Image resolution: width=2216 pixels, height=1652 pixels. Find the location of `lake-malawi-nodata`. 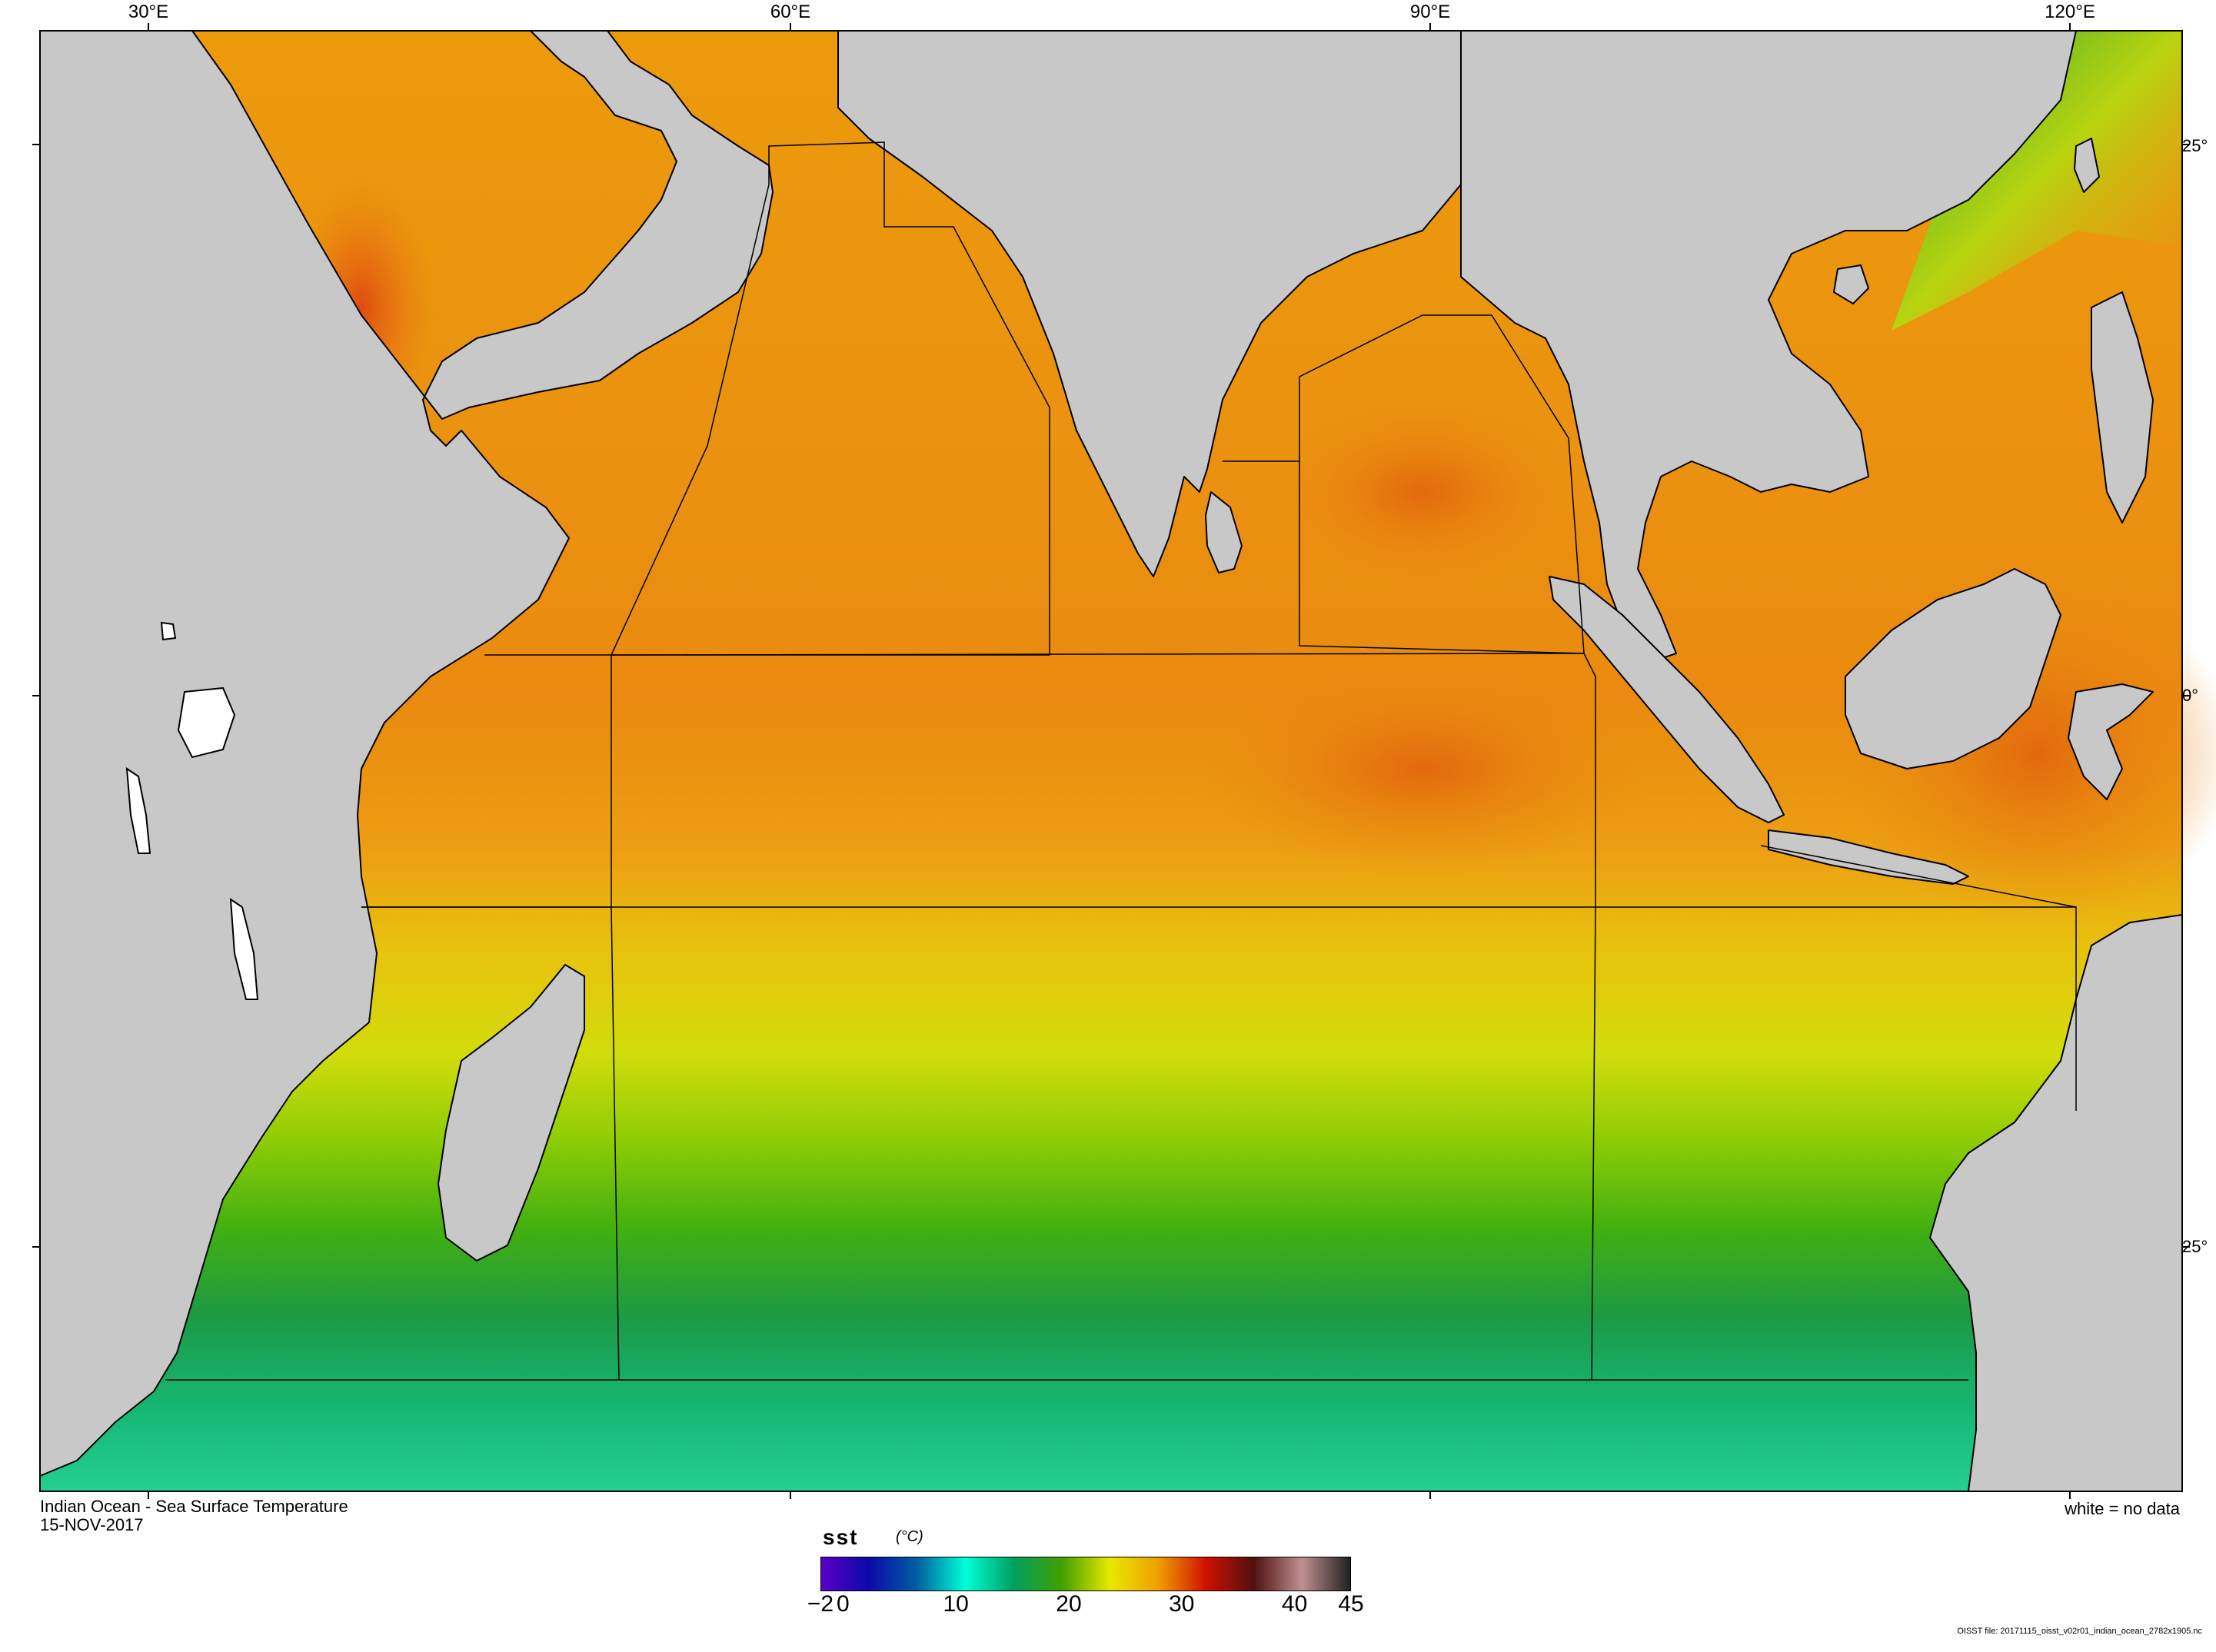

lake-malawi-nodata is located at coordinates (244, 949).